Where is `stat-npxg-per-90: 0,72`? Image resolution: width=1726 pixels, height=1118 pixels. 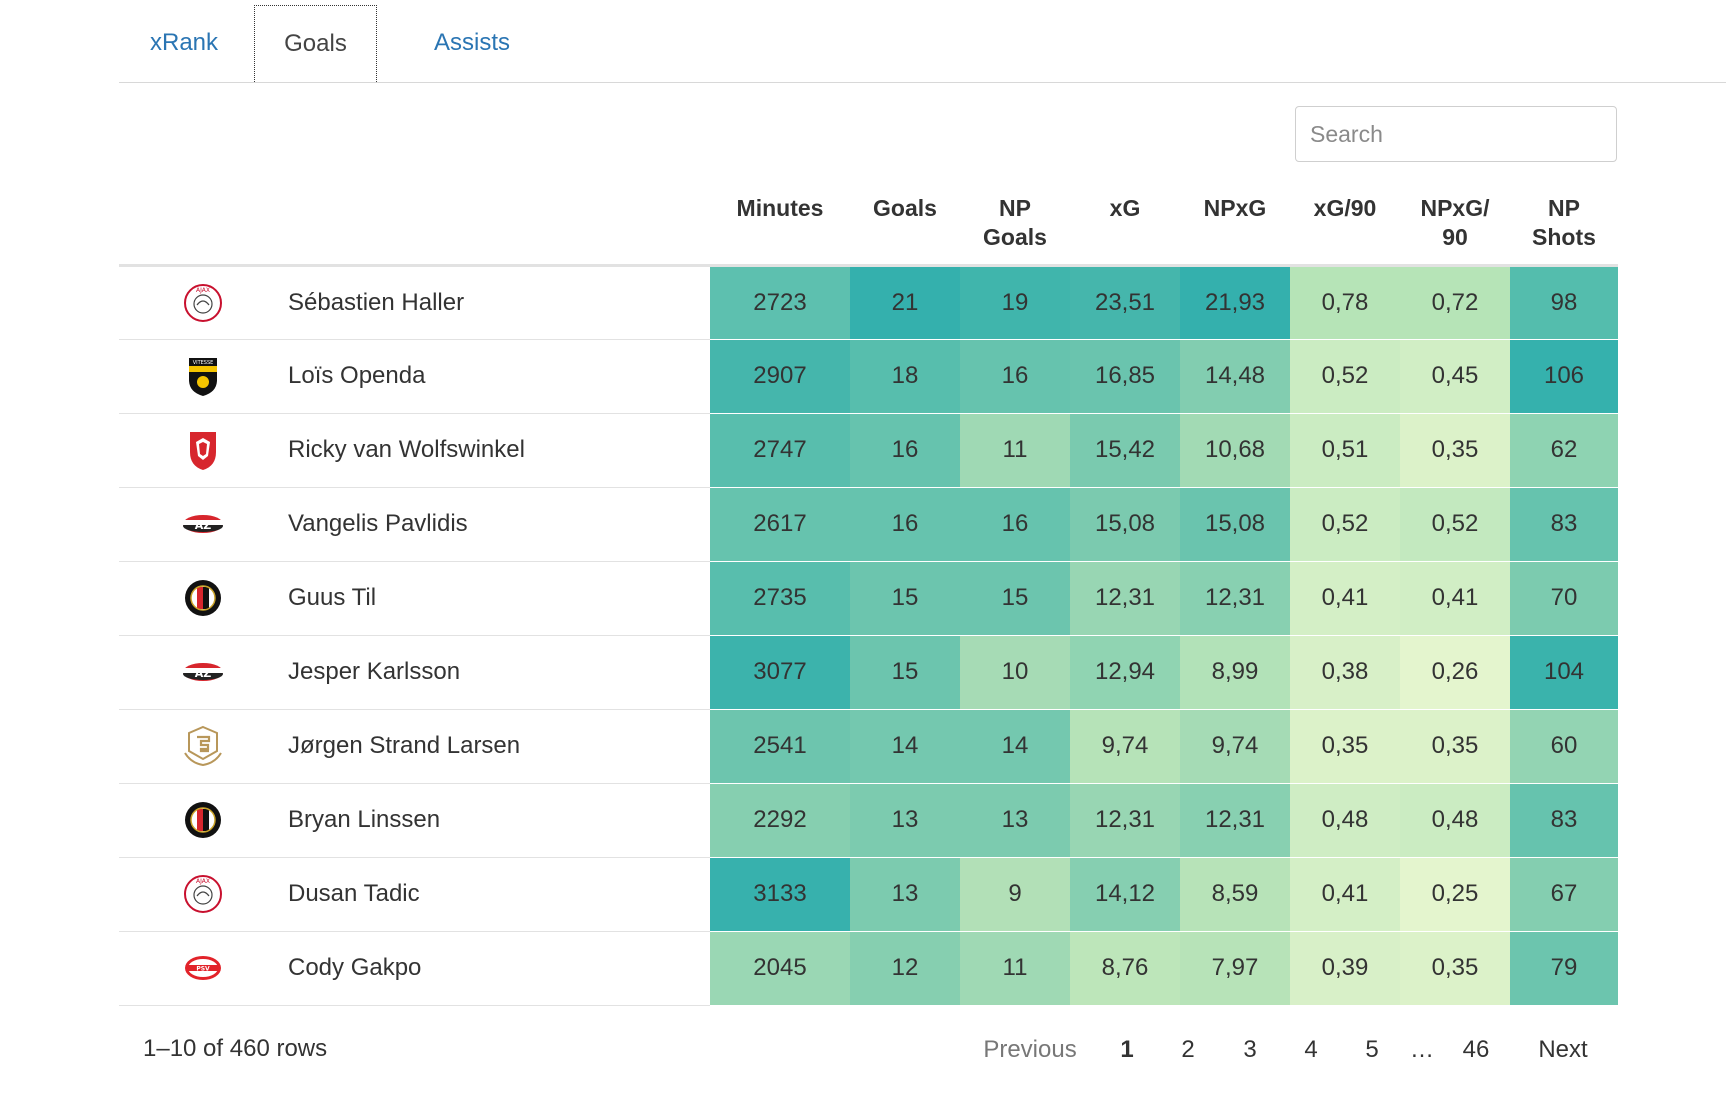
stat-npxg-per-90: 0,72 is located at coordinates (1455, 302).